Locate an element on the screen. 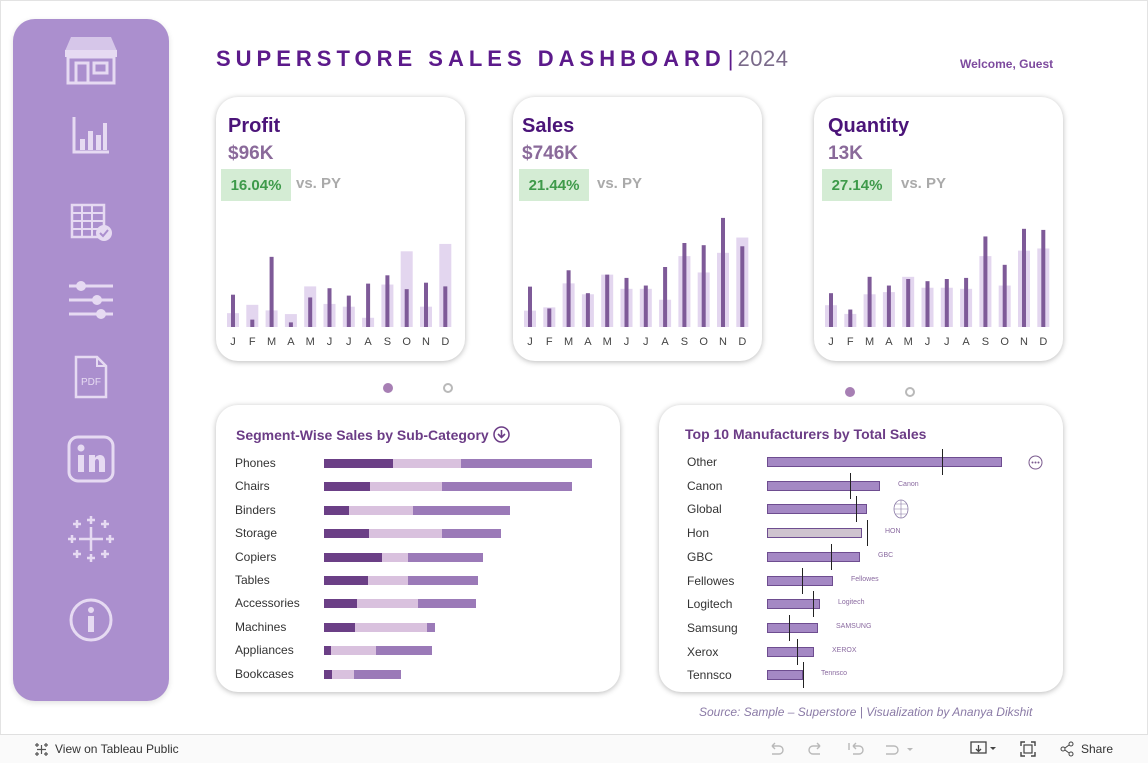 The width and height of the screenshot is (1148, 763). download-circle-icon is located at coordinates (501, 434).